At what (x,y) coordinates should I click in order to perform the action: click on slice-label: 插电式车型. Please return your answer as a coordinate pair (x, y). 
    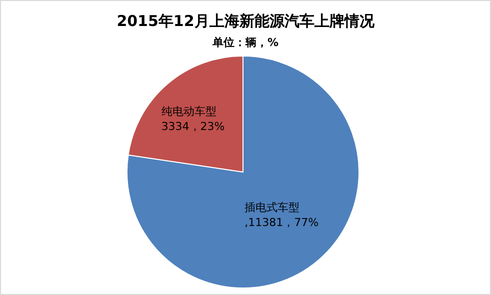
    Looking at the image, I should click on (272, 207).